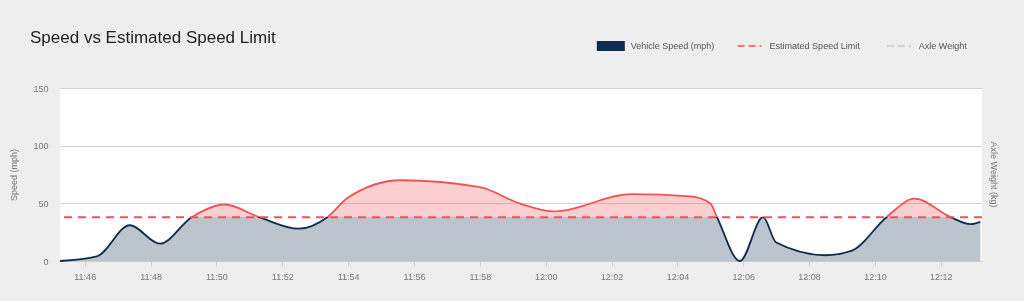  What do you see at coordinates (875, 276) in the screenshot?
I see `x-tick-label: 12:10` at bounding box center [875, 276].